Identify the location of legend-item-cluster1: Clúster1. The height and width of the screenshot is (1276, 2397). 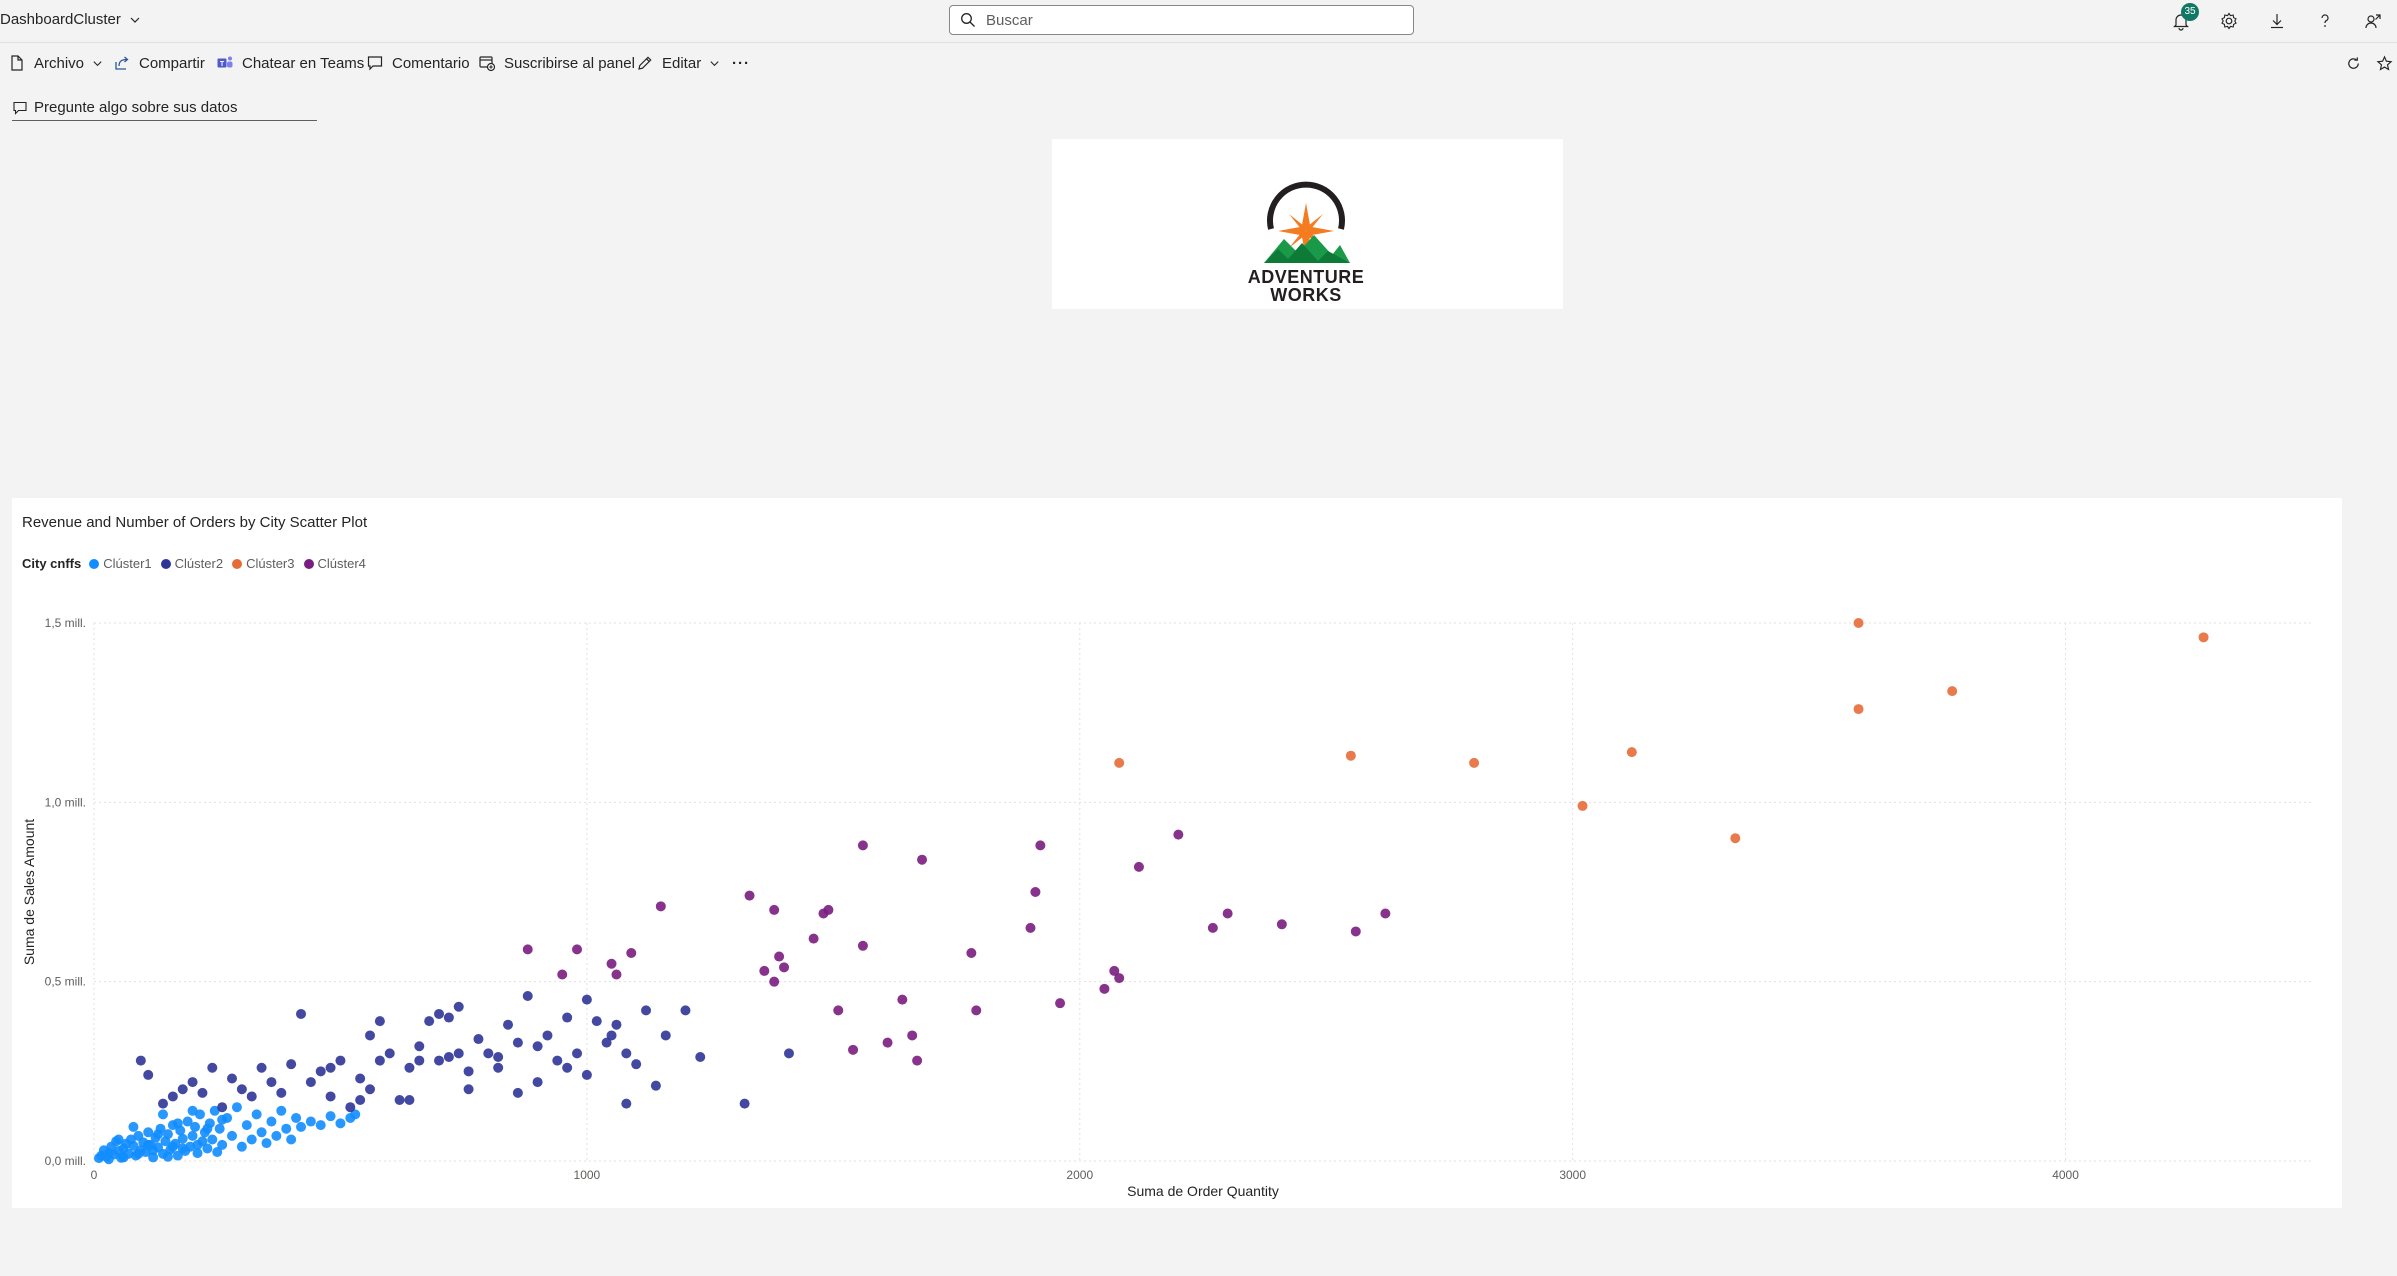
(120, 563).